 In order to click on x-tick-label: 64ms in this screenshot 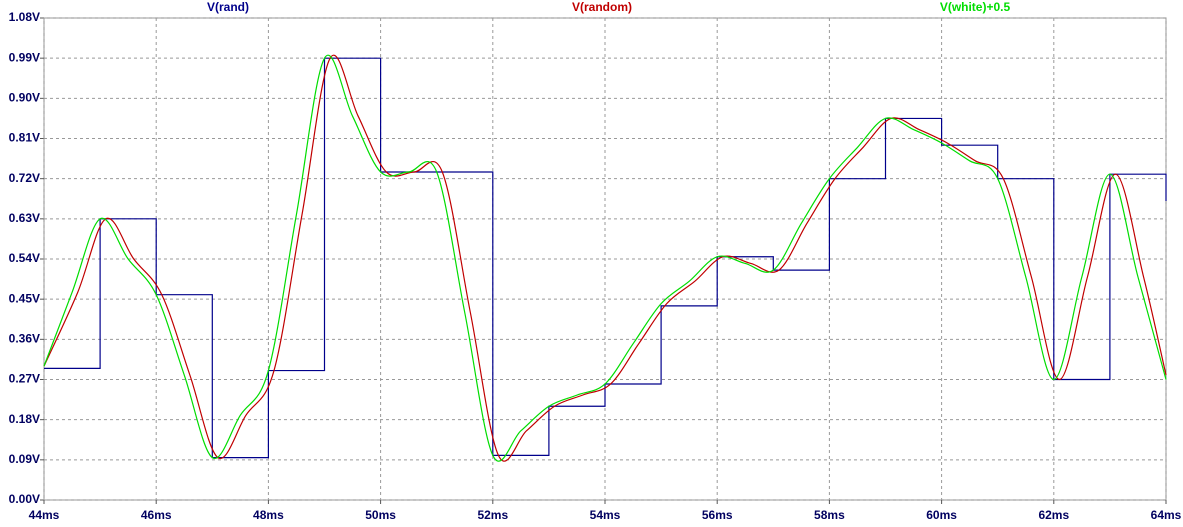, I will do `click(1166, 515)`.